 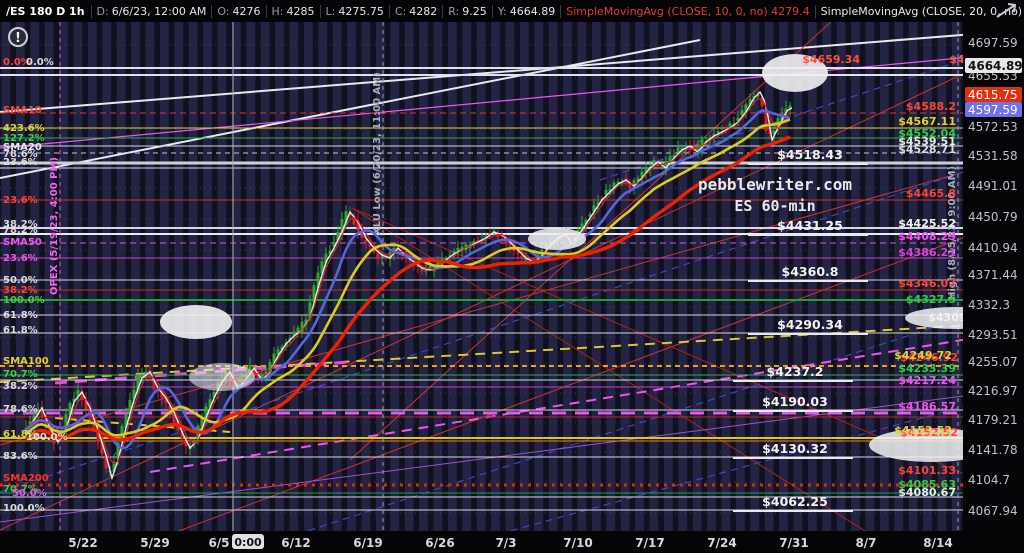 What do you see at coordinates (721, 543) in the screenshot?
I see `time-axis-tick: 7/24` at bounding box center [721, 543].